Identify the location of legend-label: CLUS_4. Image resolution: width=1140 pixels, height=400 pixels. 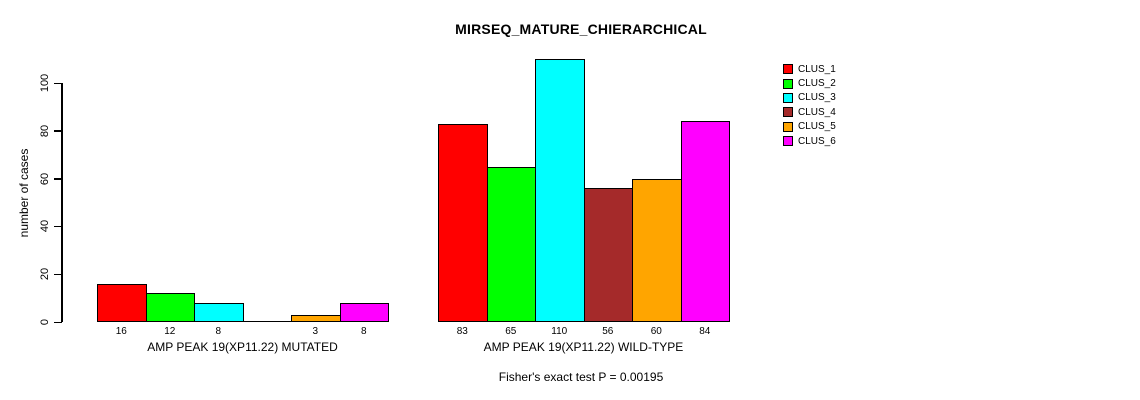
(817, 112).